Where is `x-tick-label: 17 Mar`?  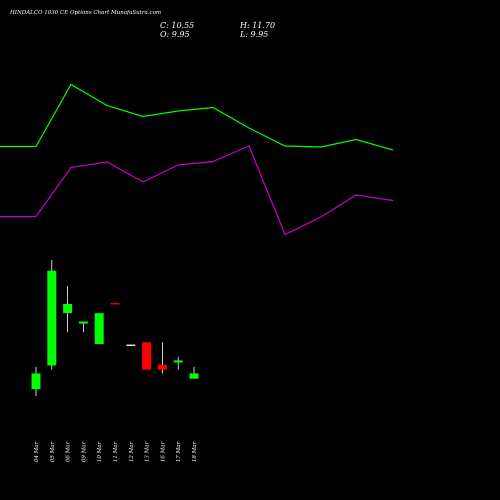 x-tick-label: 17 Mar is located at coordinates (179, 451).